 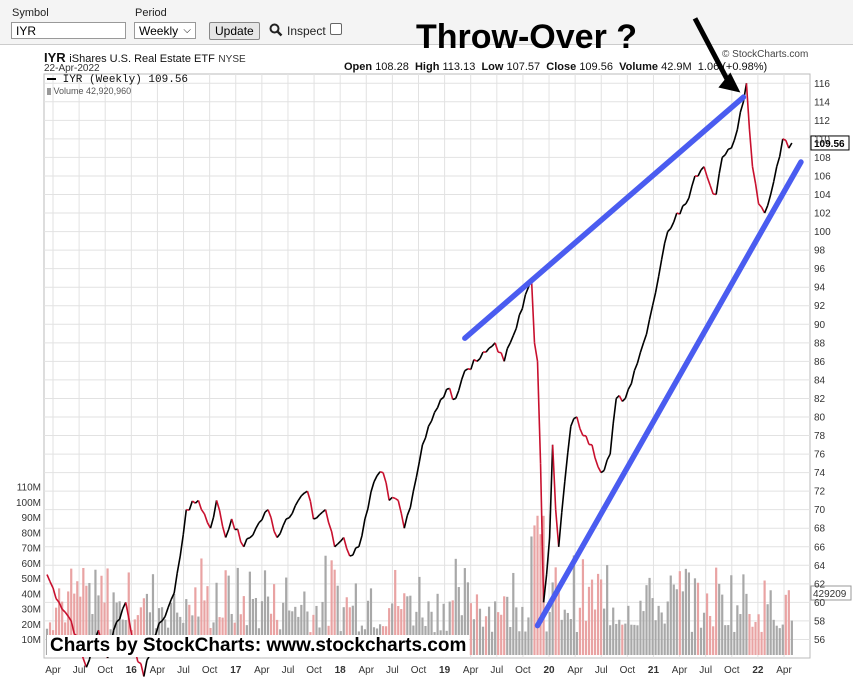 I want to click on high-value: 113.13, so click(x=459, y=67).